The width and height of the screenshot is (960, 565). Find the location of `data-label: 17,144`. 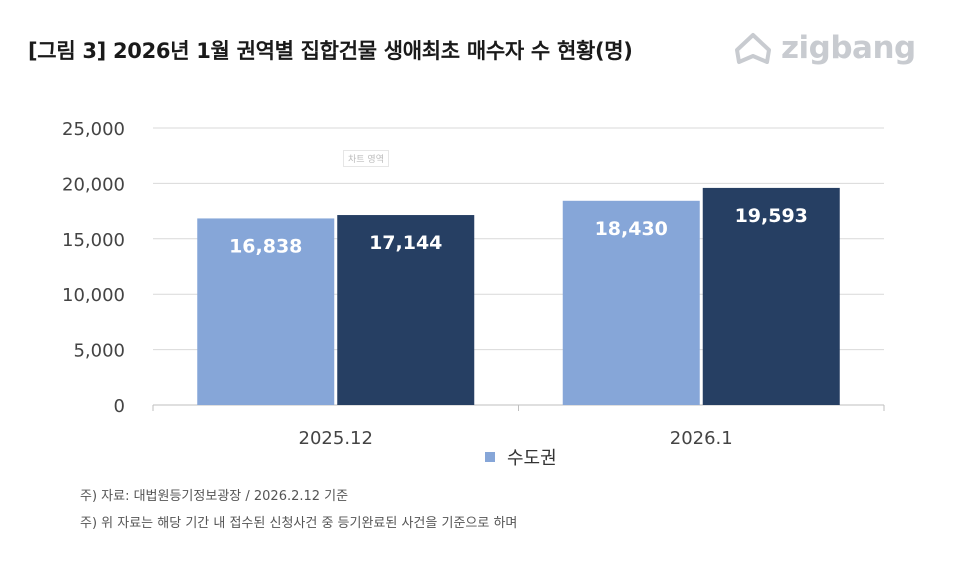

data-label: 17,144 is located at coordinates (405, 243).